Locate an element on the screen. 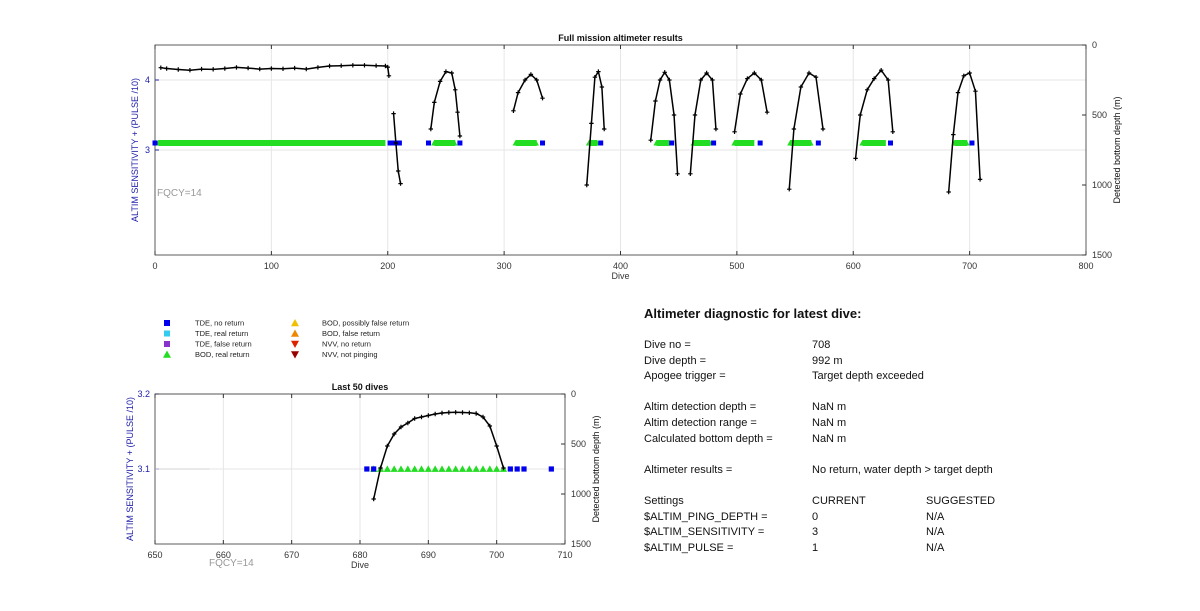  altim-detection-range-label: Altim detection range = is located at coordinates (700, 422).